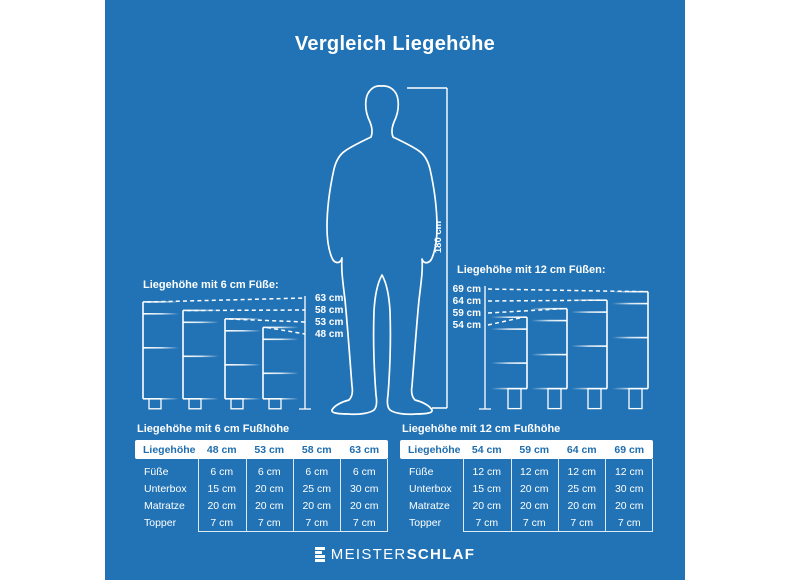 The height and width of the screenshot is (580, 790). I want to click on person-height-measure-line, so click(427, 248).